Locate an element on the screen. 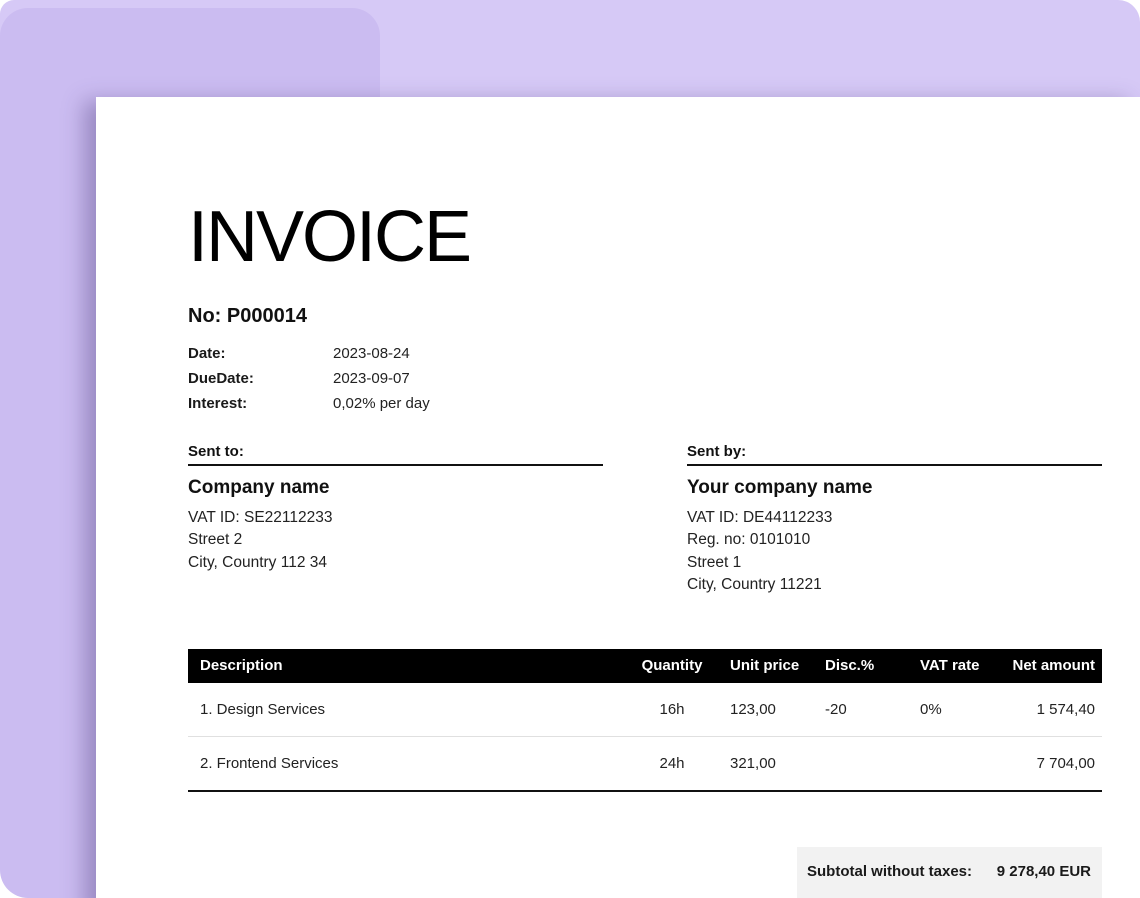  invoice-number: No: P000014 is located at coordinates (645, 316).